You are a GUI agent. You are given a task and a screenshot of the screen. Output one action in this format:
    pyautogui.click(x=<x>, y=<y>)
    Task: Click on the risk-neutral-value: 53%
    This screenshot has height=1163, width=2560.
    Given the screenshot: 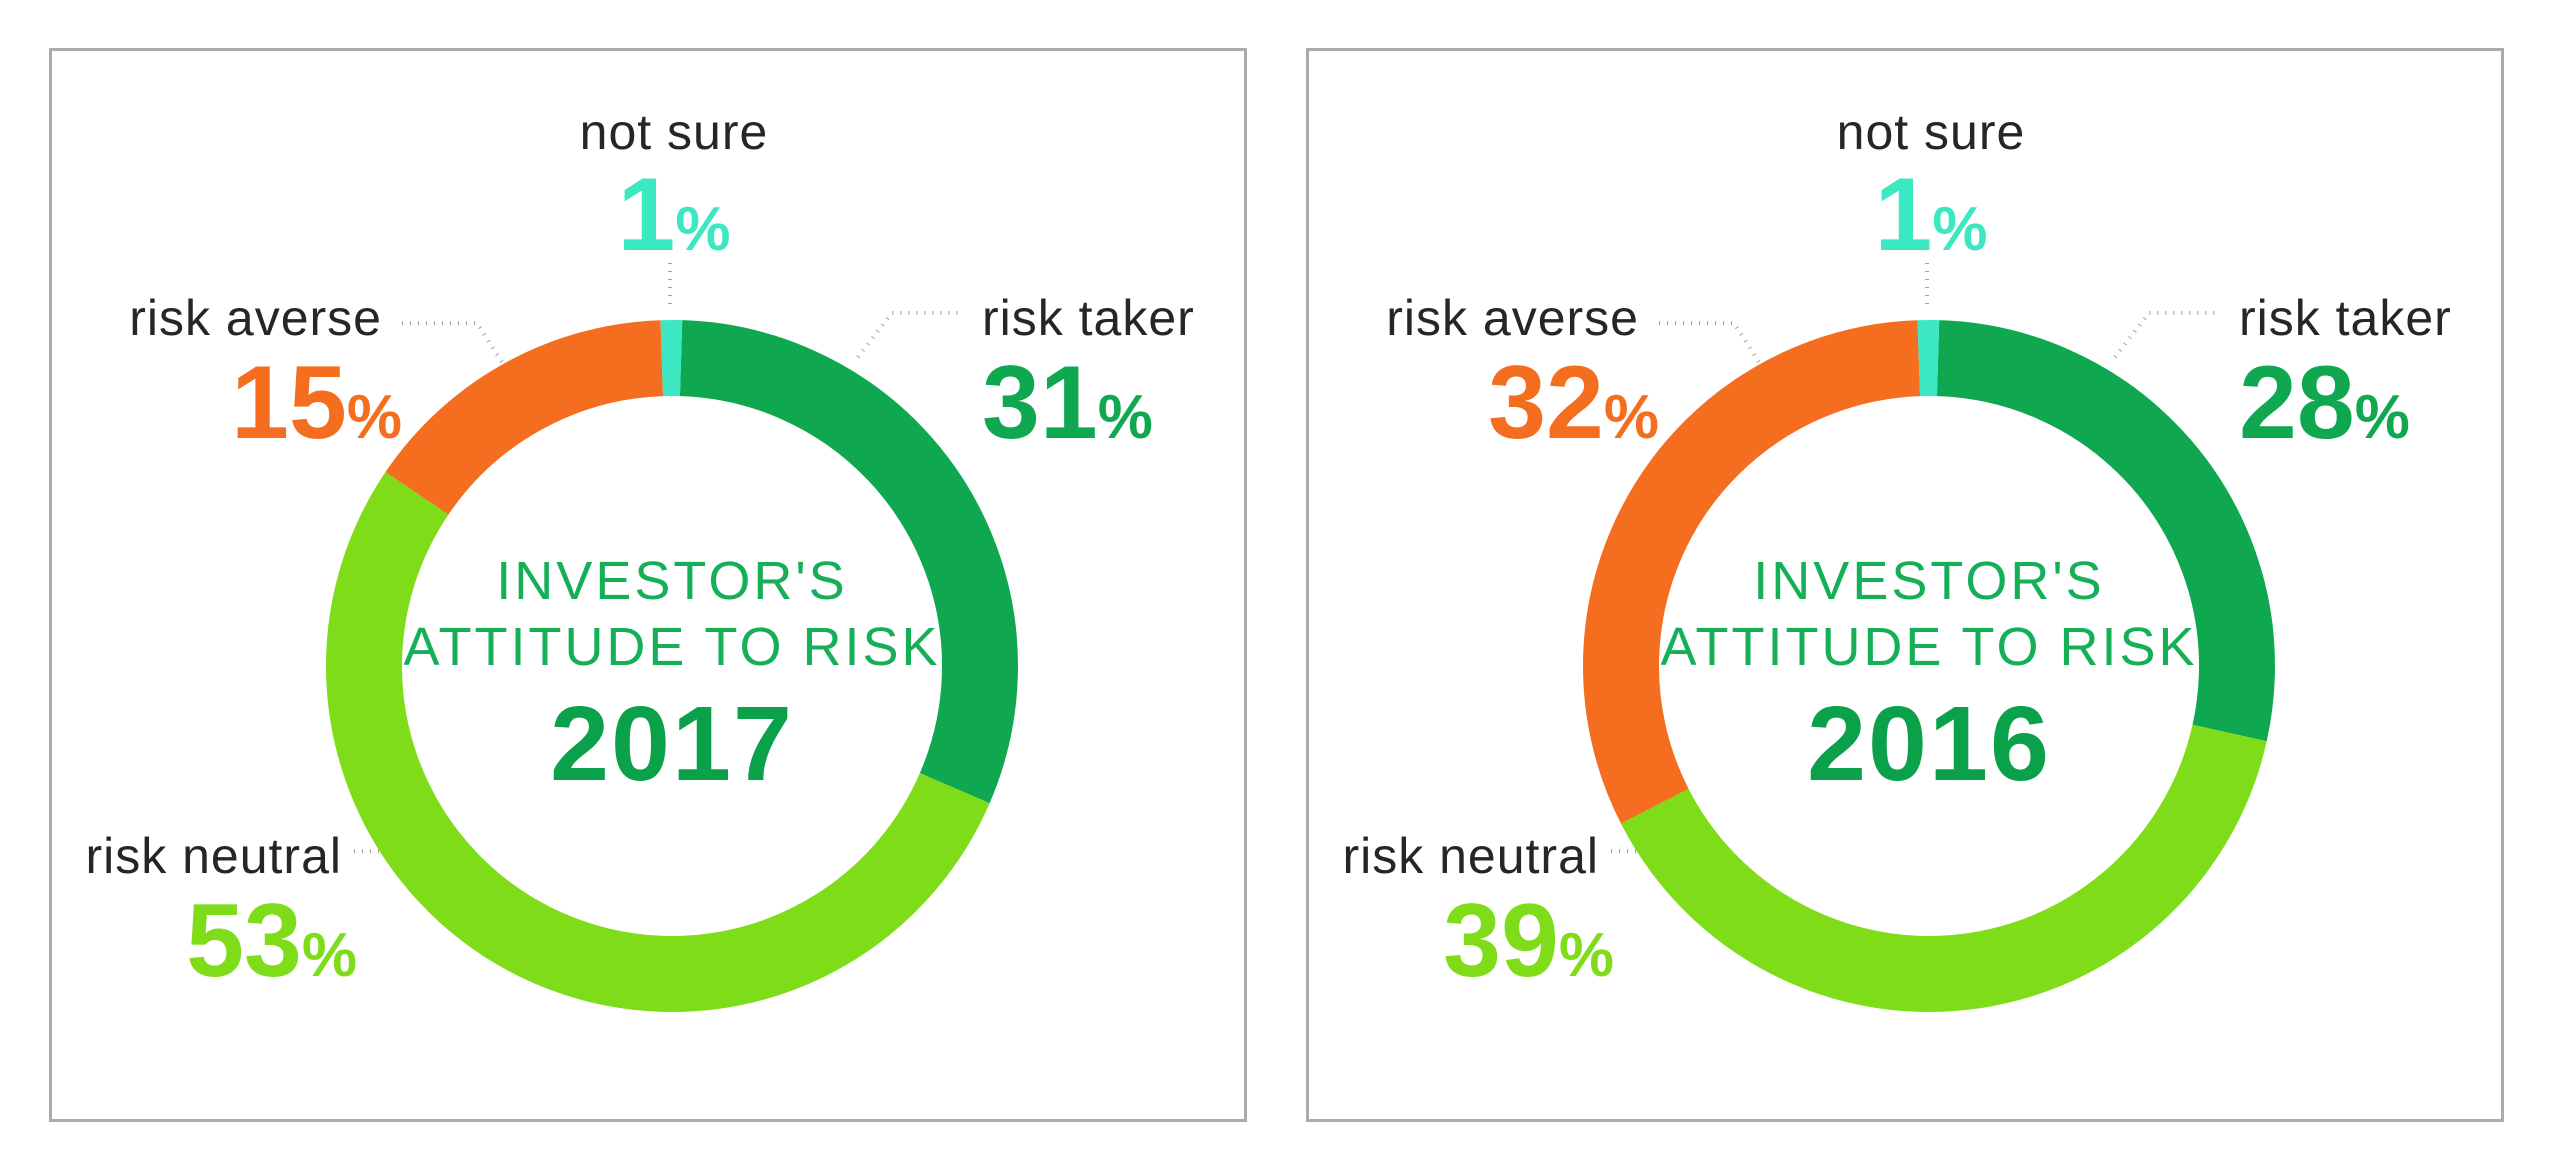 What is the action you would take?
    pyautogui.click(x=204, y=941)
    